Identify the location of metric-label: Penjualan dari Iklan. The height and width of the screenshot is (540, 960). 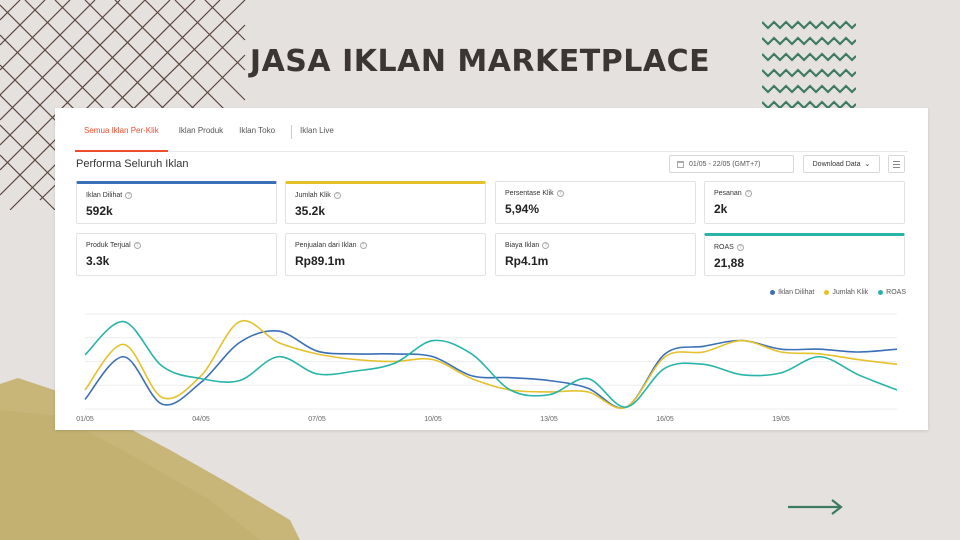
(326, 245).